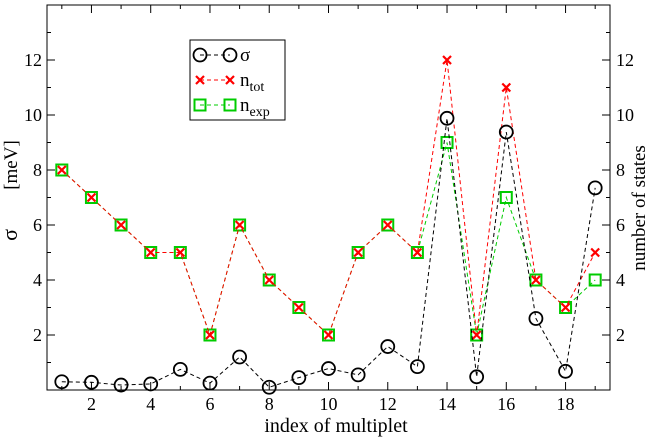  Describe the element at coordinates (37, 225) in the screenshot. I see `y-left-tick-label: 6` at that location.